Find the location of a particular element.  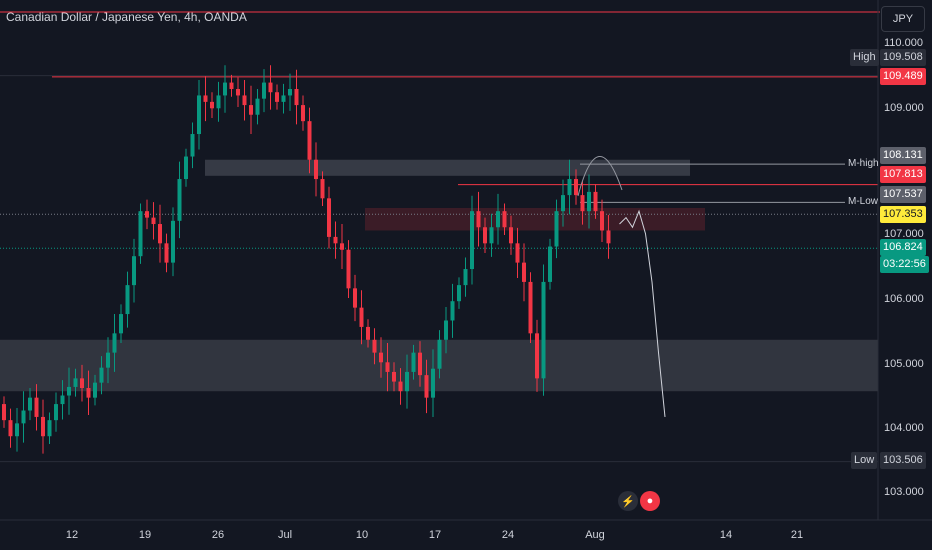

projection-line is located at coordinates (642, 313).